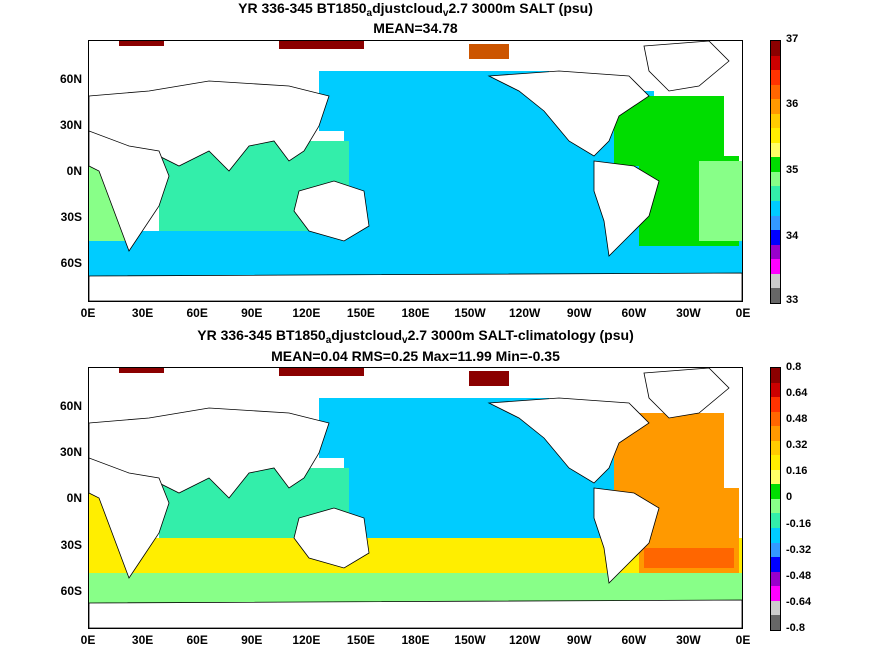 The height and width of the screenshot is (656, 875). I want to click on bottom-colorbar-tick-7: -0.32, so click(799, 550).